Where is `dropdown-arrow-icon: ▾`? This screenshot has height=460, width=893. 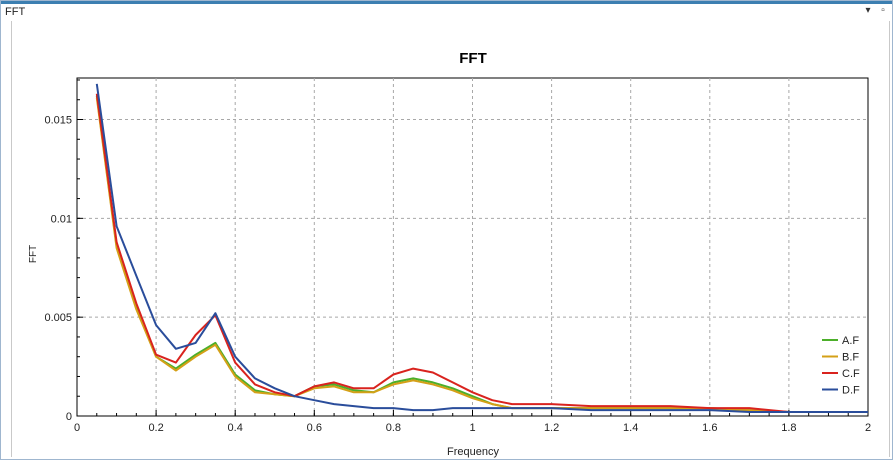
dropdown-arrow-icon: ▾ is located at coordinates (868, 10).